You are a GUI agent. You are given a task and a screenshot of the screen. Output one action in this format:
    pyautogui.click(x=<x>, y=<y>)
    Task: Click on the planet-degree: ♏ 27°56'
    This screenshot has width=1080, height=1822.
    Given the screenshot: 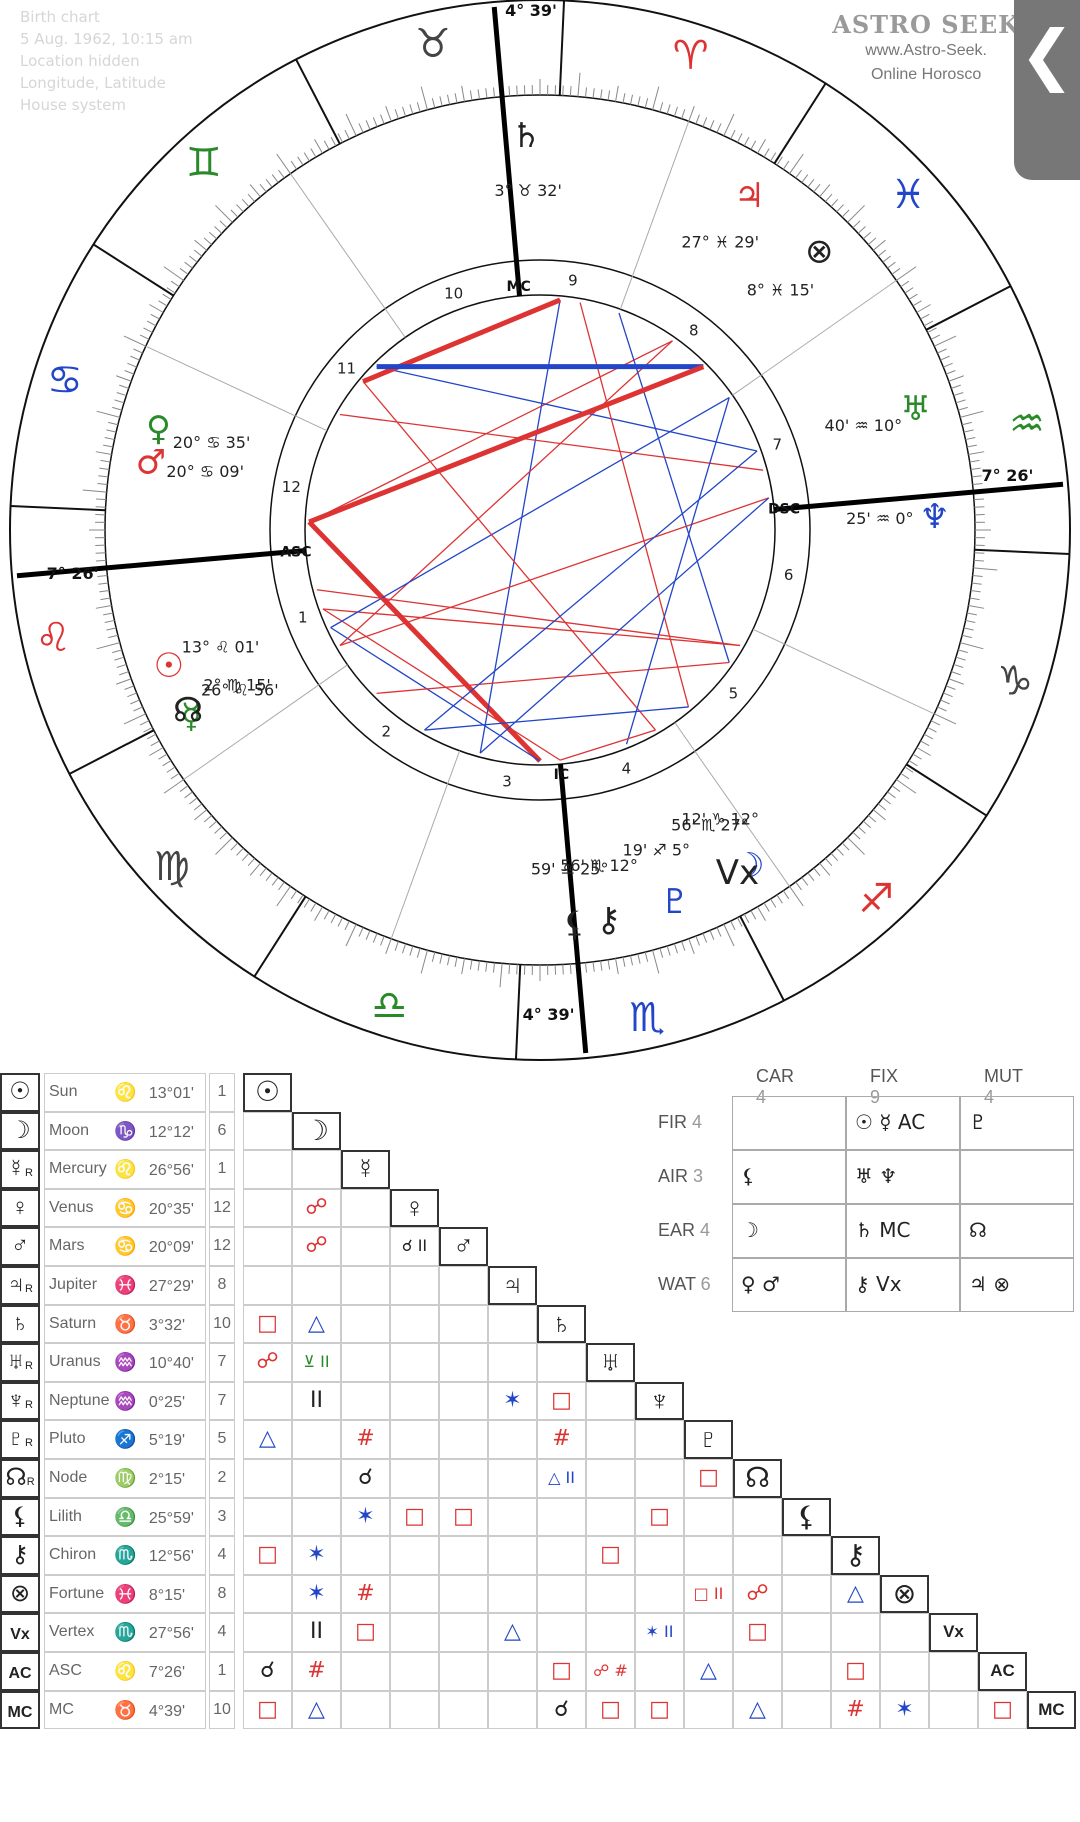 What is the action you would take?
    pyautogui.click(x=160, y=1632)
    